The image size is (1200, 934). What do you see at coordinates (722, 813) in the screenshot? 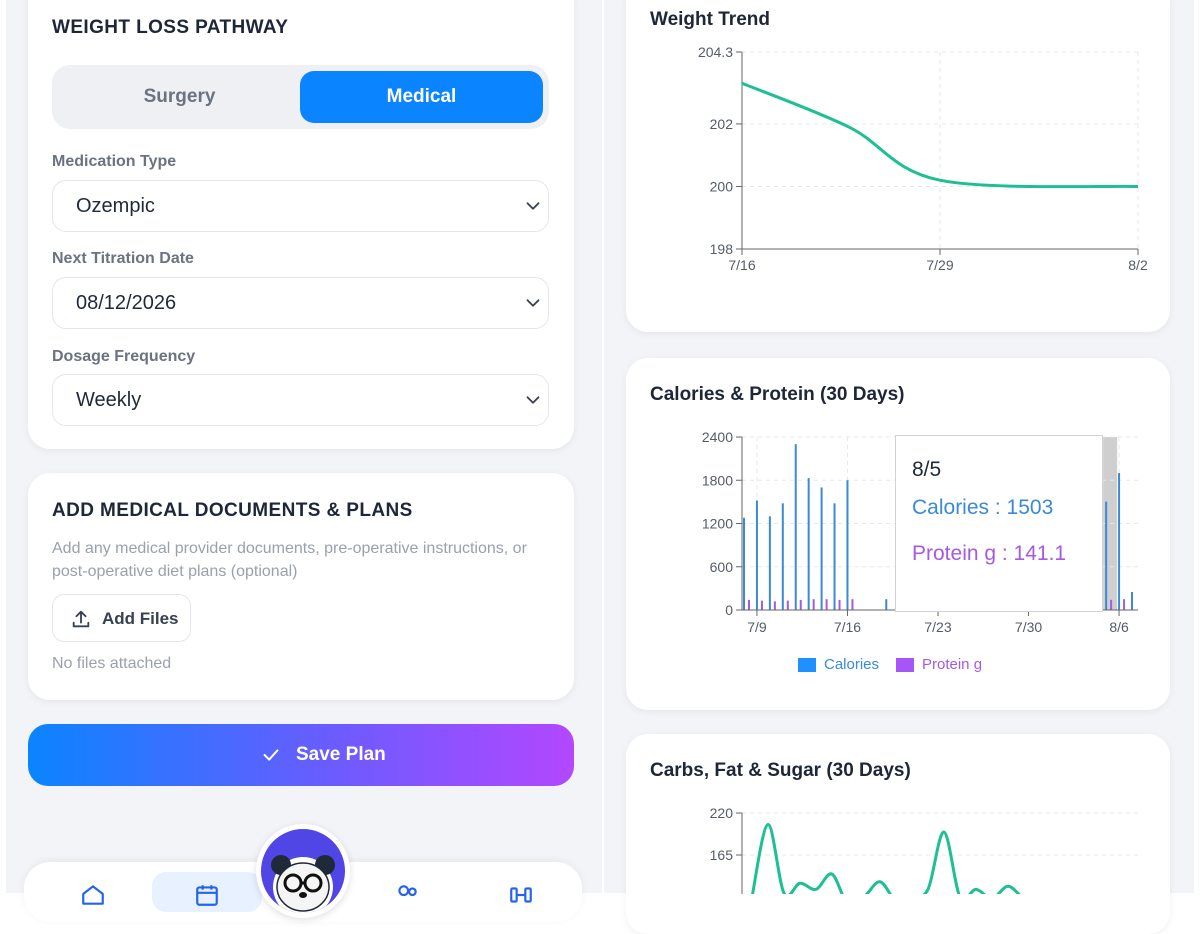
I see `y-tick-label: 220` at bounding box center [722, 813].